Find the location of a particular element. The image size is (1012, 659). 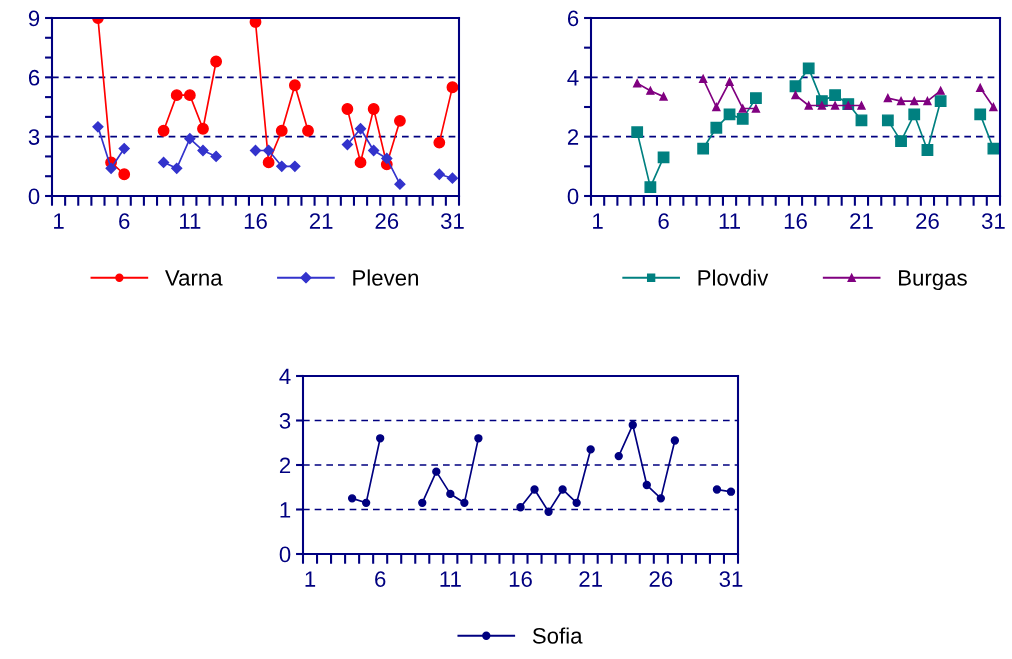

legend-label: Burgas is located at coordinates (933, 280).